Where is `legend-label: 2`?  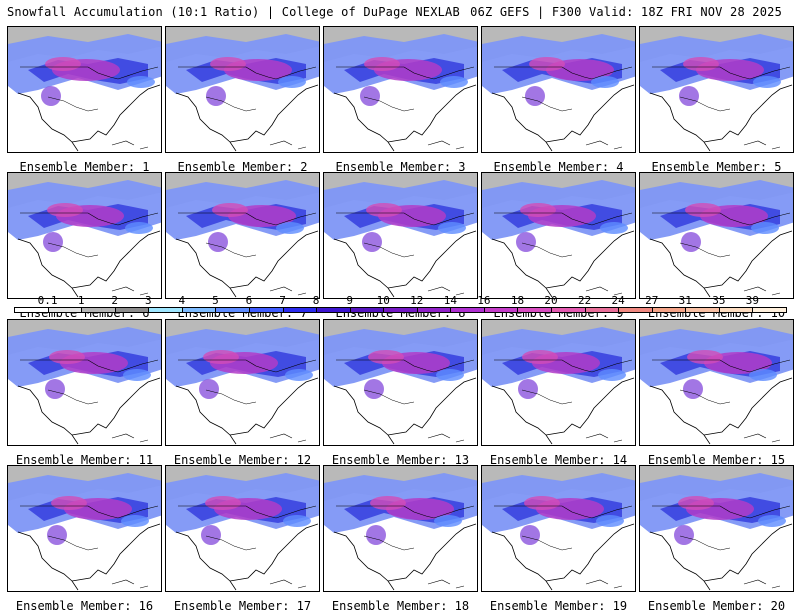
legend-label: 2 is located at coordinates (114, 300).